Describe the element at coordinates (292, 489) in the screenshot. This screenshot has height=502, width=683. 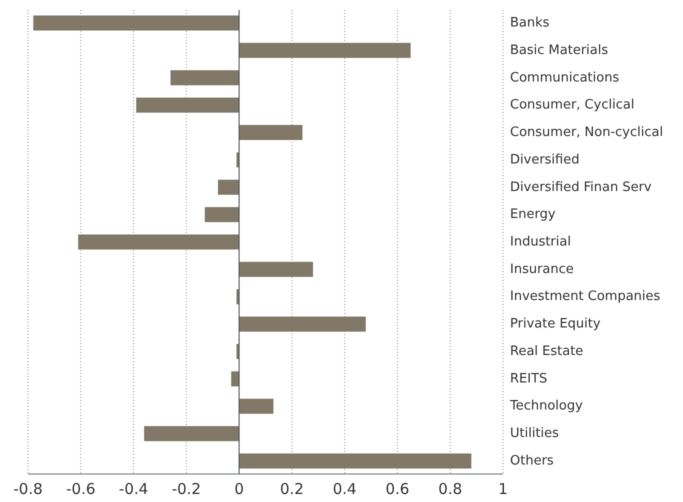
I see `x-tick-label: 0.2` at that location.